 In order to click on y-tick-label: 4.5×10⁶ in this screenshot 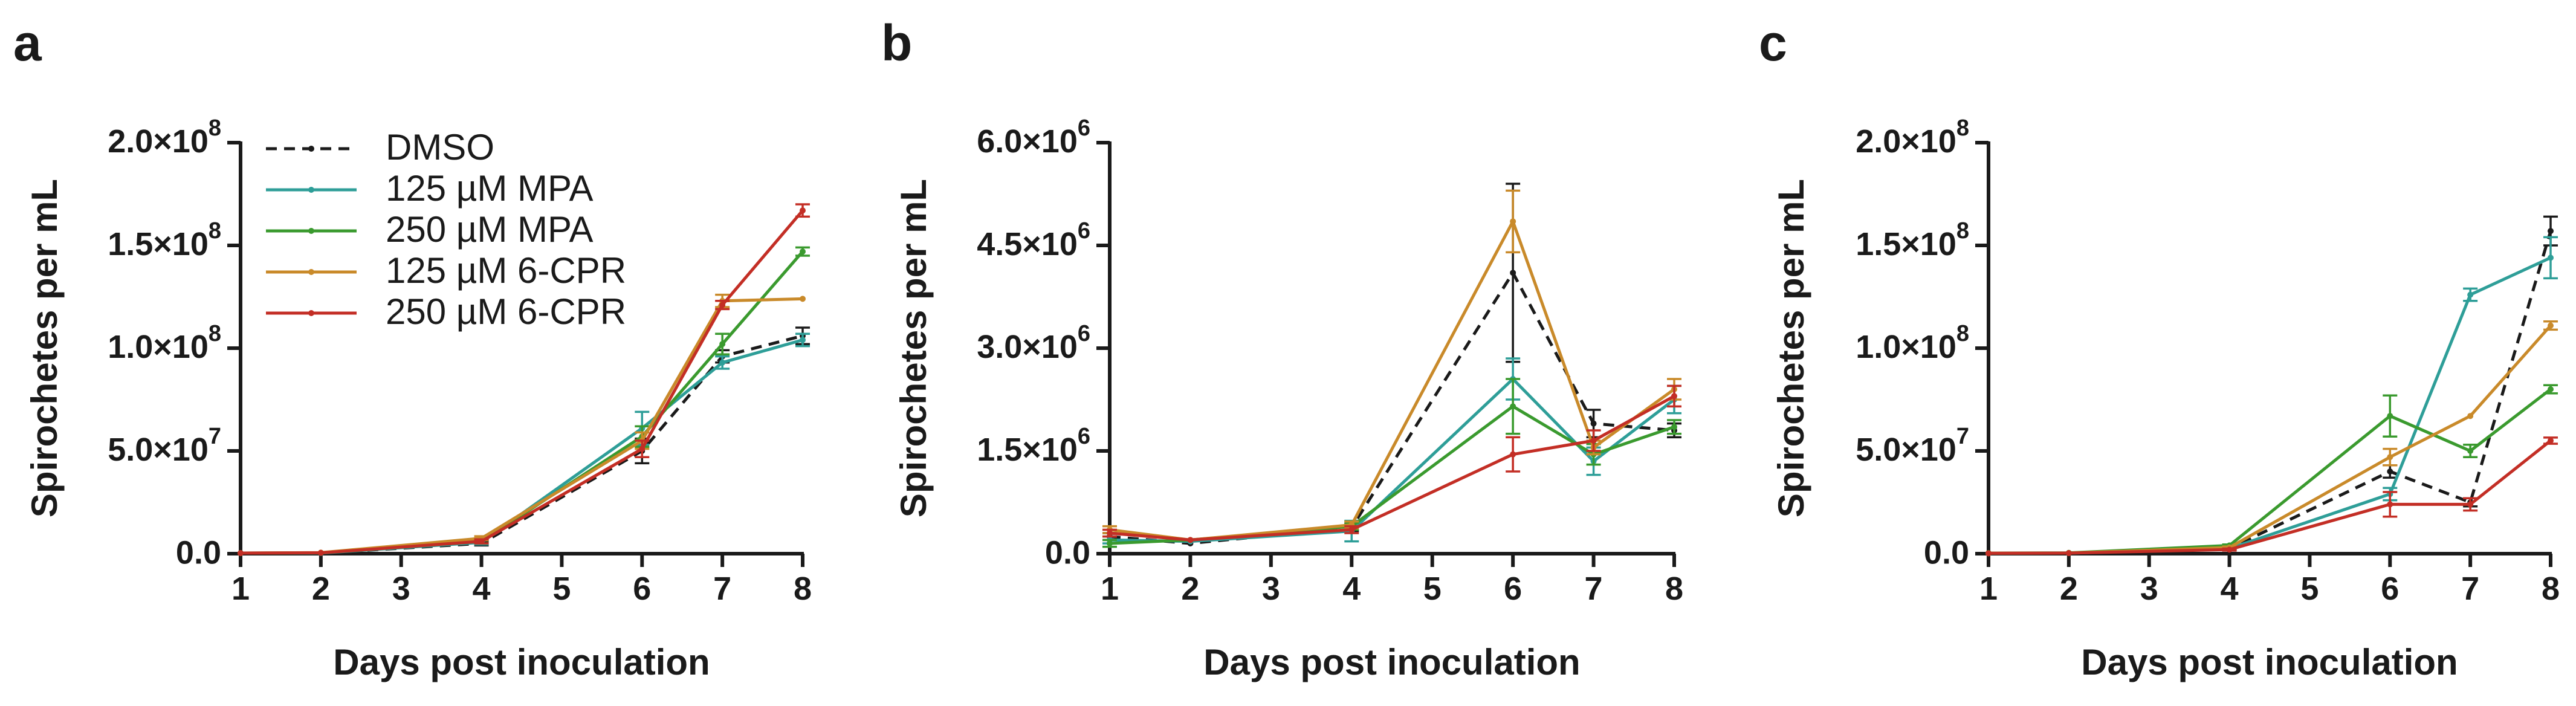, I will do `click(1033, 240)`.